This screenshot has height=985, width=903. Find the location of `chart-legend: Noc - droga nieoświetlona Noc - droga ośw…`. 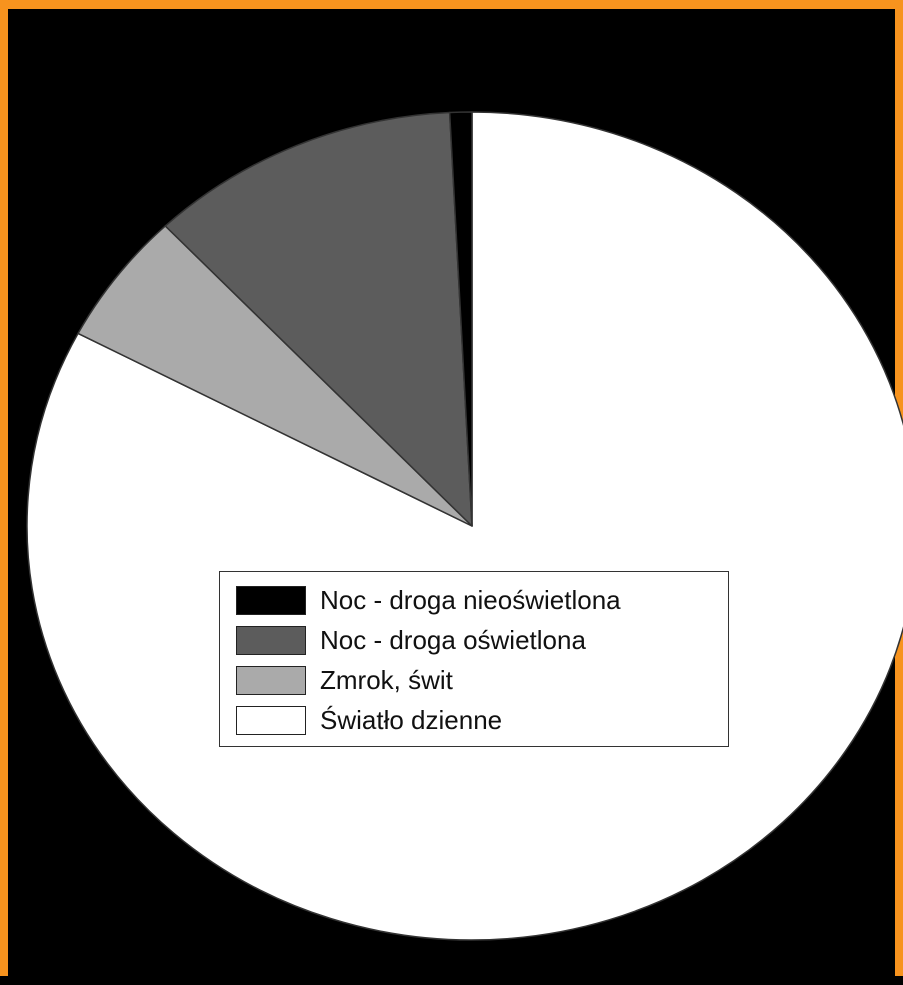

chart-legend: Noc - droga nieoświetlona Noc - droga ośw… is located at coordinates (474, 659).